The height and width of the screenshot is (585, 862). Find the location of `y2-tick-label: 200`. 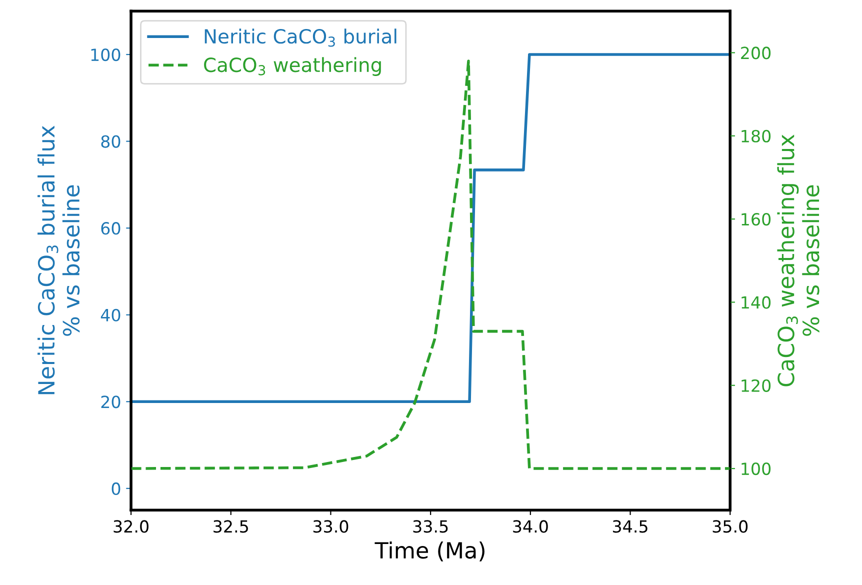

y2-tick-label: 200 is located at coordinates (756, 53).